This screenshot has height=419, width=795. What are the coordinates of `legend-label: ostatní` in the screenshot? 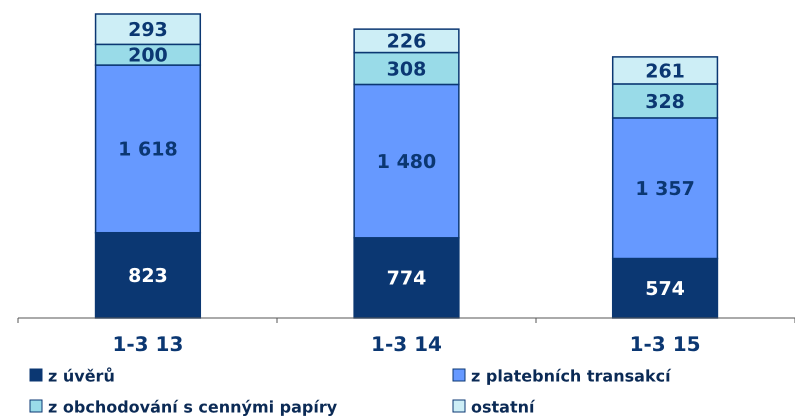 It's located at (503, 407).